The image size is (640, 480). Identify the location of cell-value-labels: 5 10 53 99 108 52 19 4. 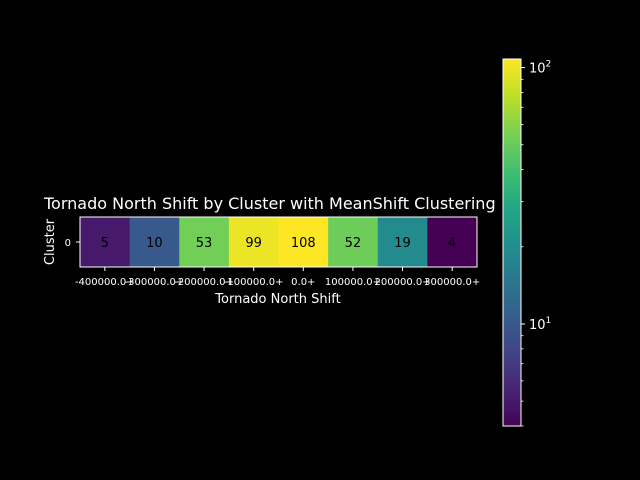
(279, 243).